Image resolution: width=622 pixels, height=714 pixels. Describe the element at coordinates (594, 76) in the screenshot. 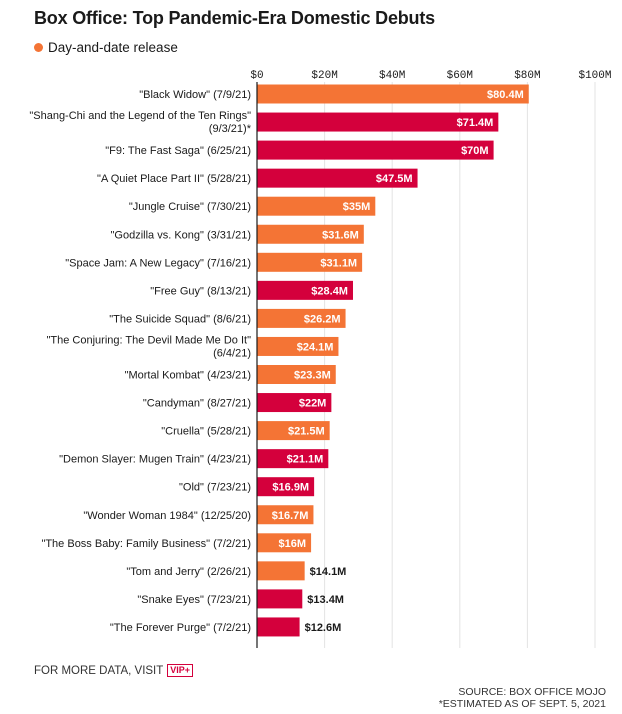

I see `x-tick-label: $100M` at that location.